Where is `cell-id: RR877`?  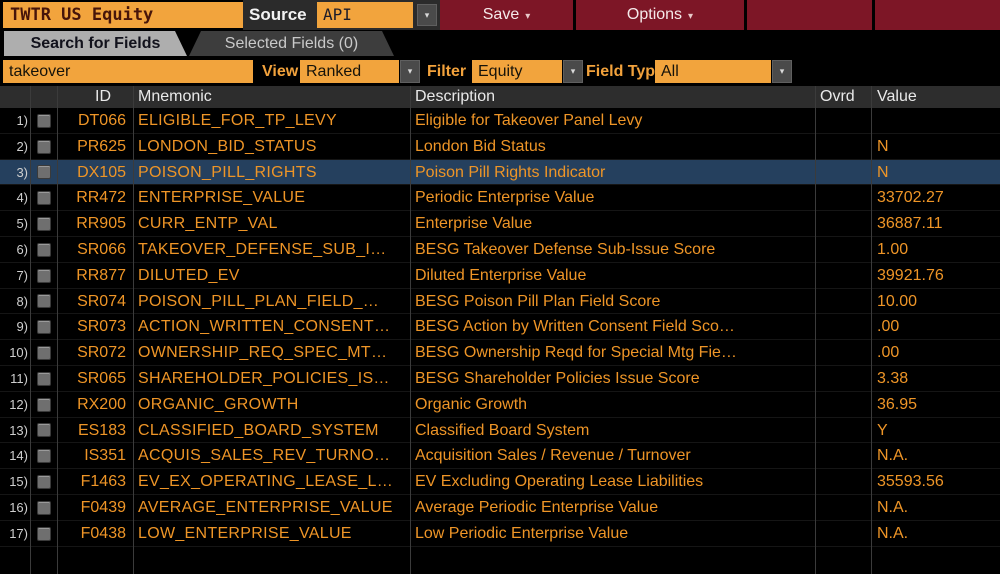
cell-id: RR877 is located at coordinates (101, 275).